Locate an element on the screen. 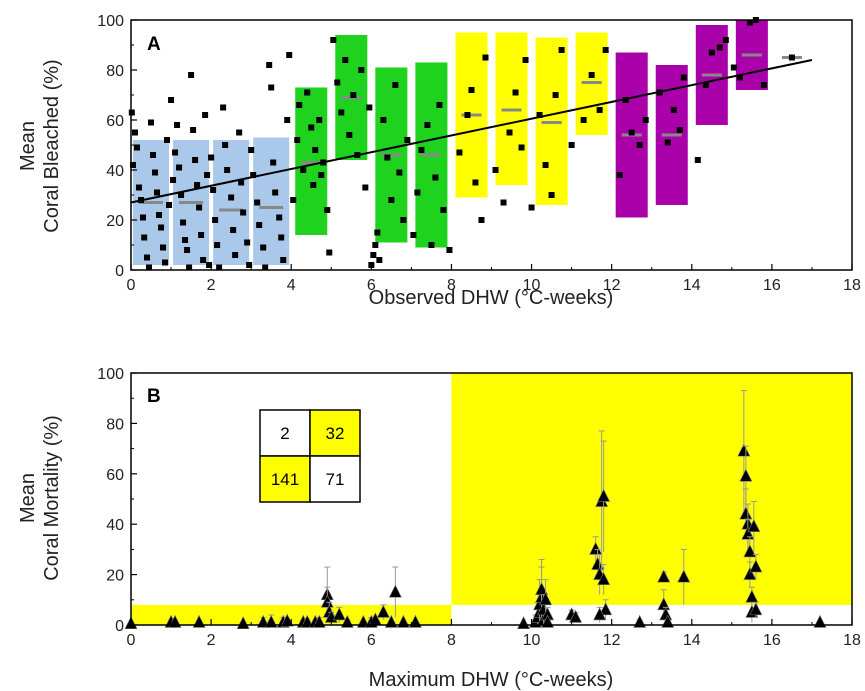  x-tick-label: 10 is located at coordinates (532, 640).